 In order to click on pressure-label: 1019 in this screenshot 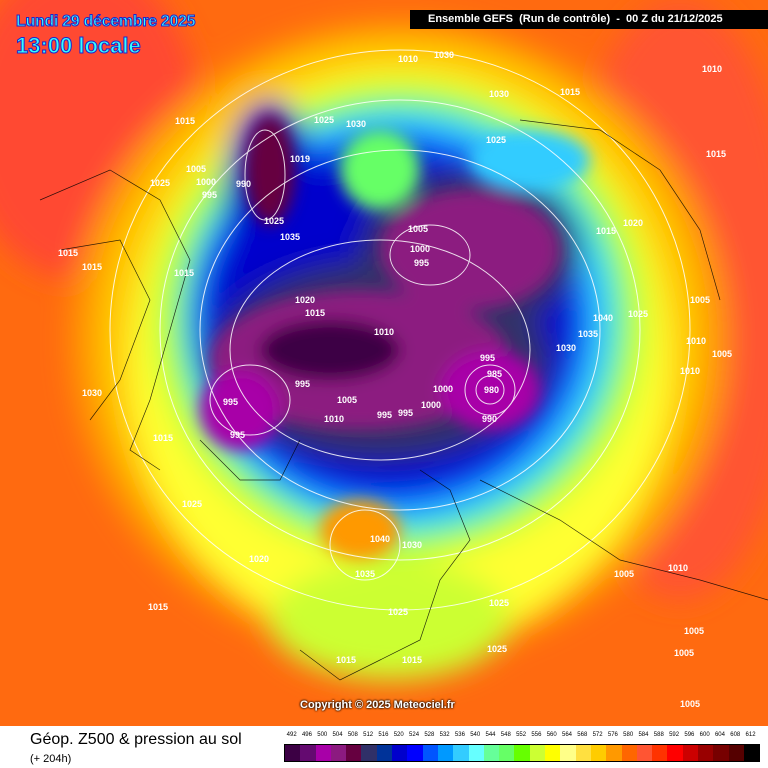, I will do `click(300, 159)`.